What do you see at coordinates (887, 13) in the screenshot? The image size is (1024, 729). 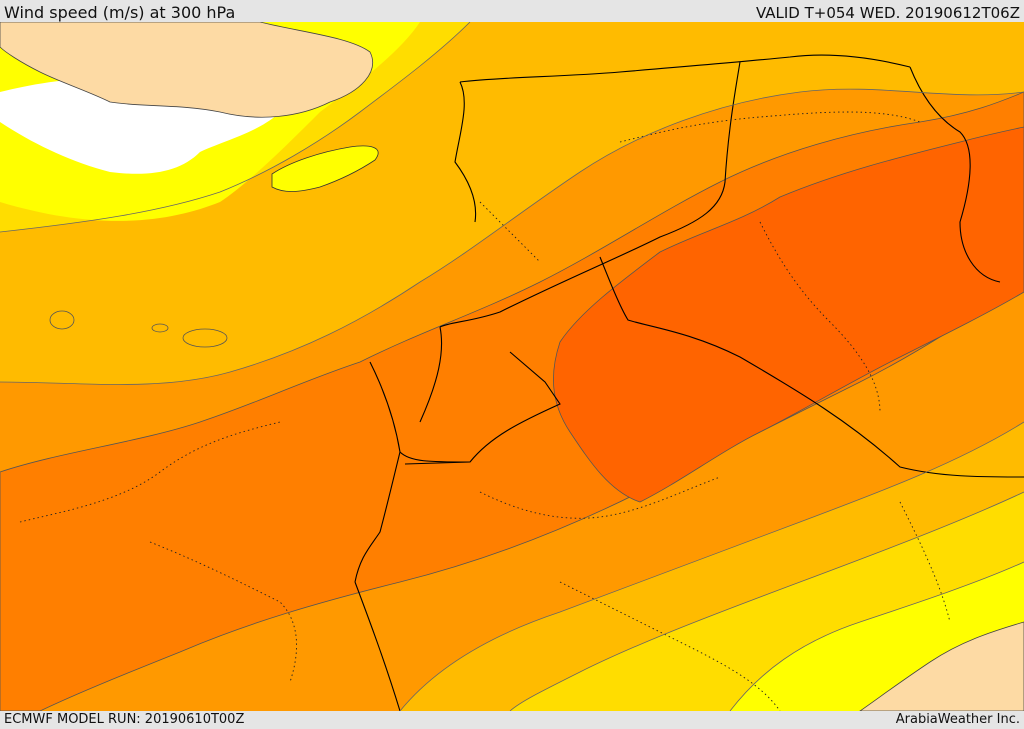 I see `valid-time: VALID T+054 WED. 20190612T06Z` at bounding box center [887, 13].